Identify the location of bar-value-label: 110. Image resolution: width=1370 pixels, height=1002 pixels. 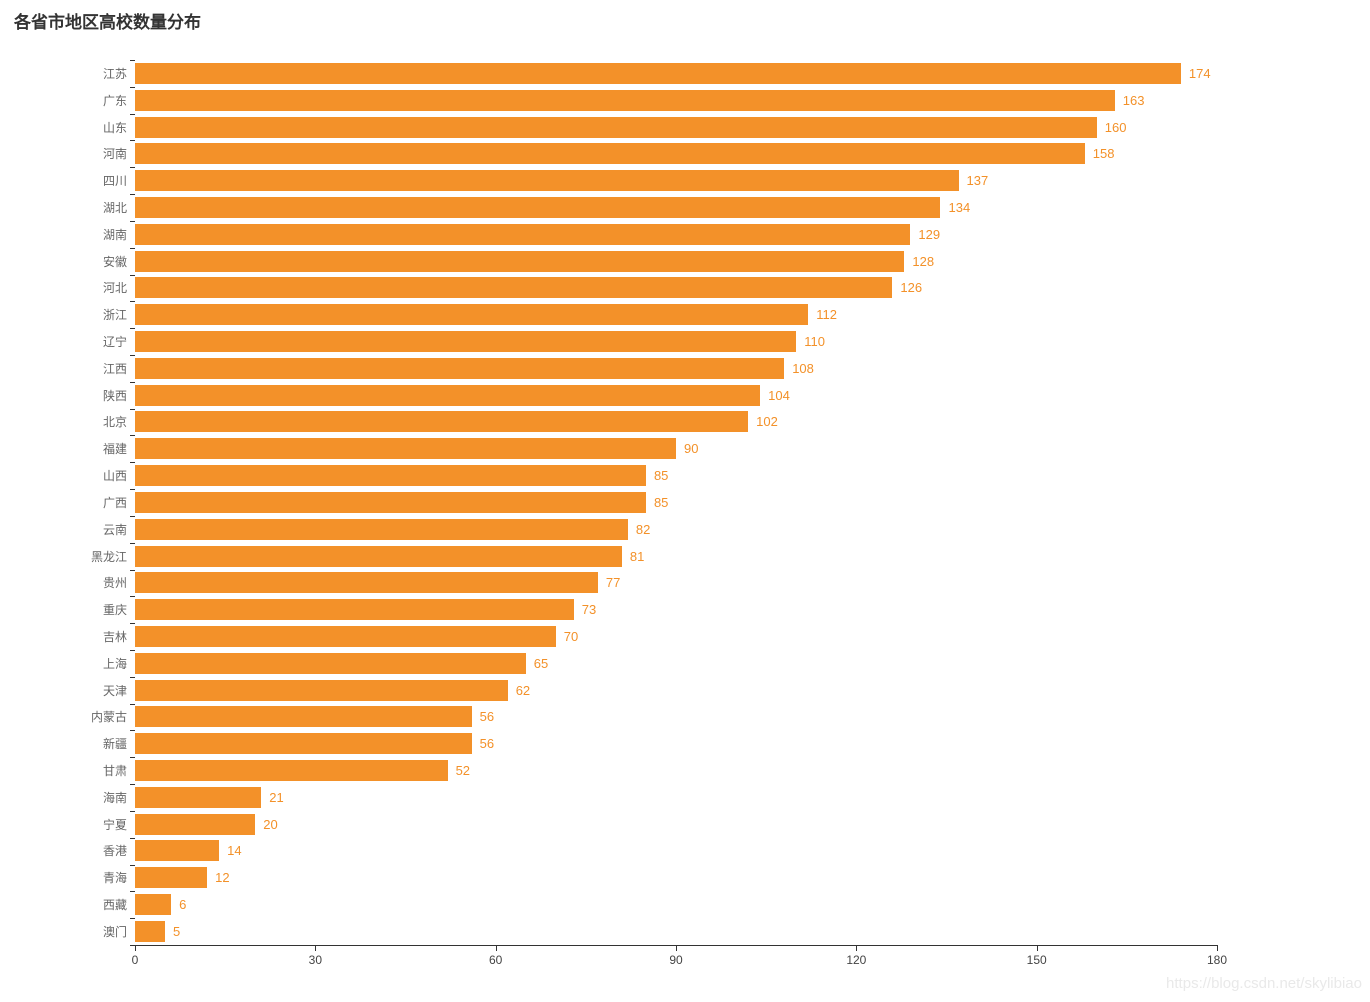
(814, 342).